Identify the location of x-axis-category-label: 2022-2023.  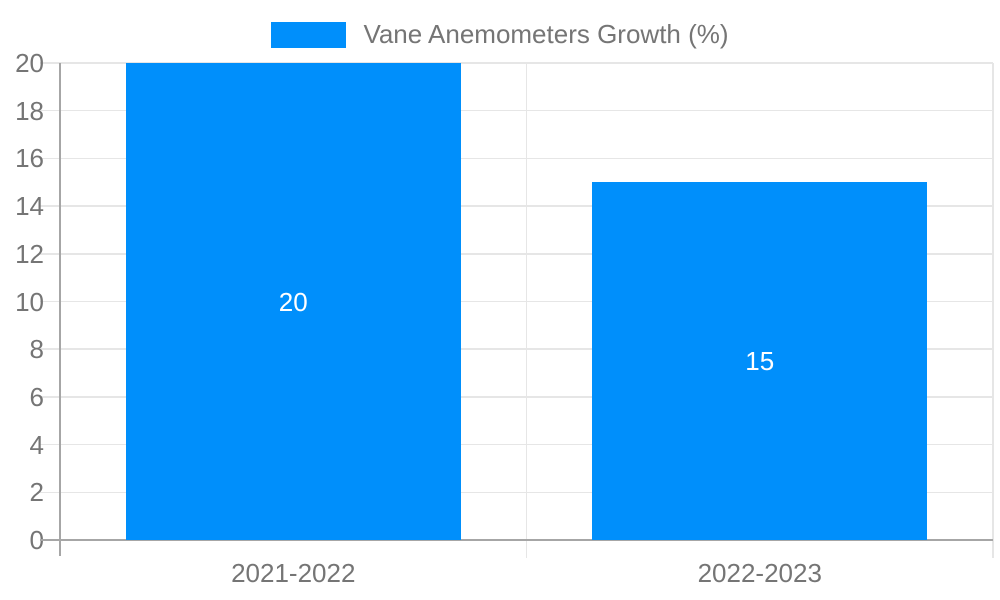
(759, 573).